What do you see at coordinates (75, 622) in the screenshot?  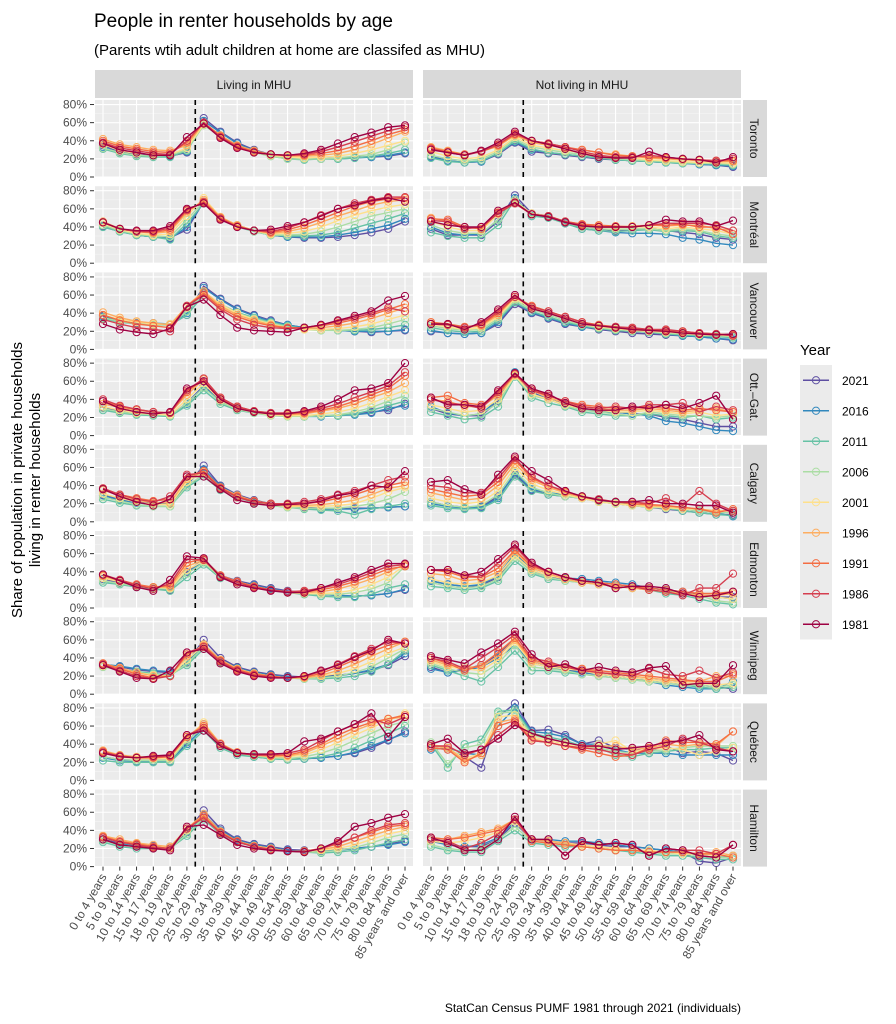 I see `y-tick-label: 80%` at bounding box center [75, 622].